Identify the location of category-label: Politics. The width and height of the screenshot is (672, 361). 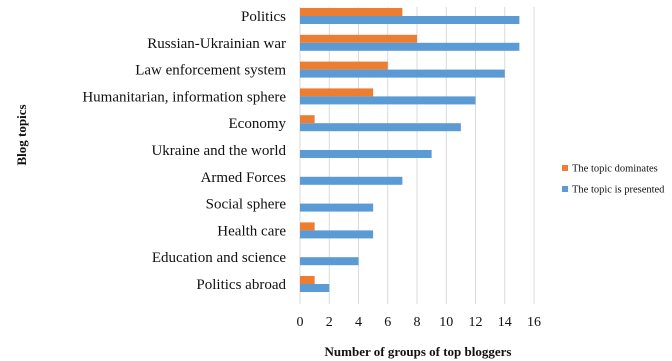
(263, 17).